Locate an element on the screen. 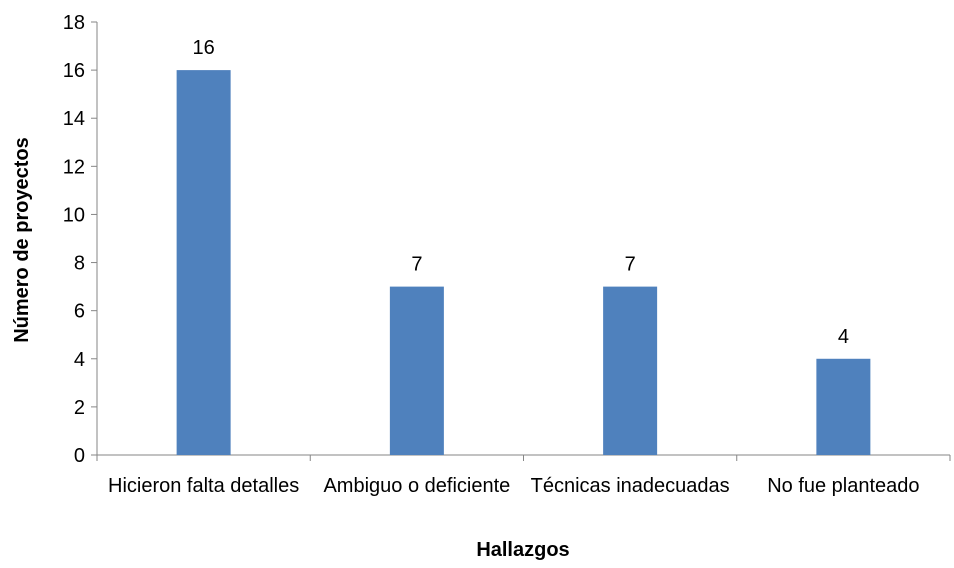 The width and height of the screenshot is (954, 568). y-tick-label: 12 is located at coordinates (74, 167).